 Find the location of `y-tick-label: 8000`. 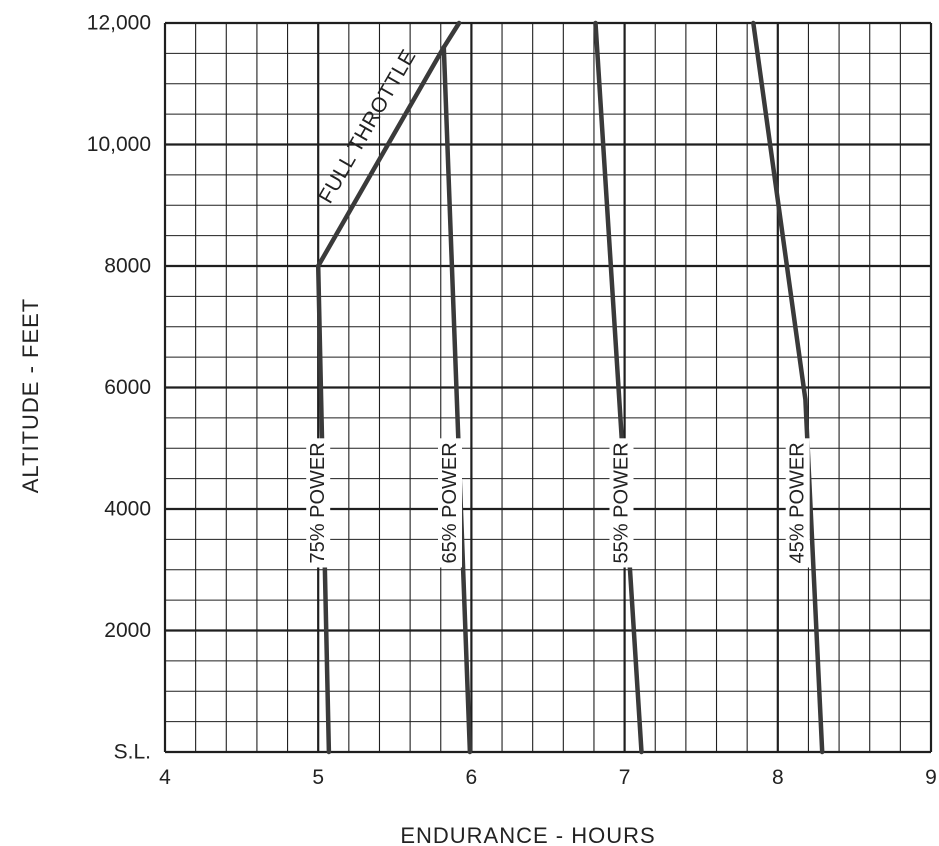

y-tick-label: 8000 is located at coordinates (127, 266).